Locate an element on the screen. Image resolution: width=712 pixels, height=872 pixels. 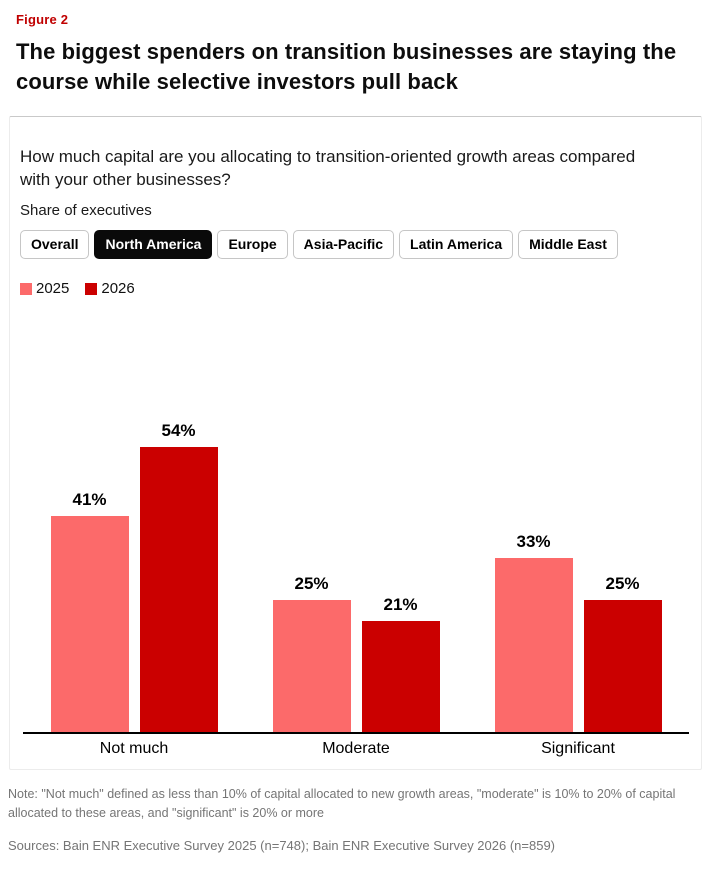
legend-item-2026: 2026 is located at coordinates (110, 288).